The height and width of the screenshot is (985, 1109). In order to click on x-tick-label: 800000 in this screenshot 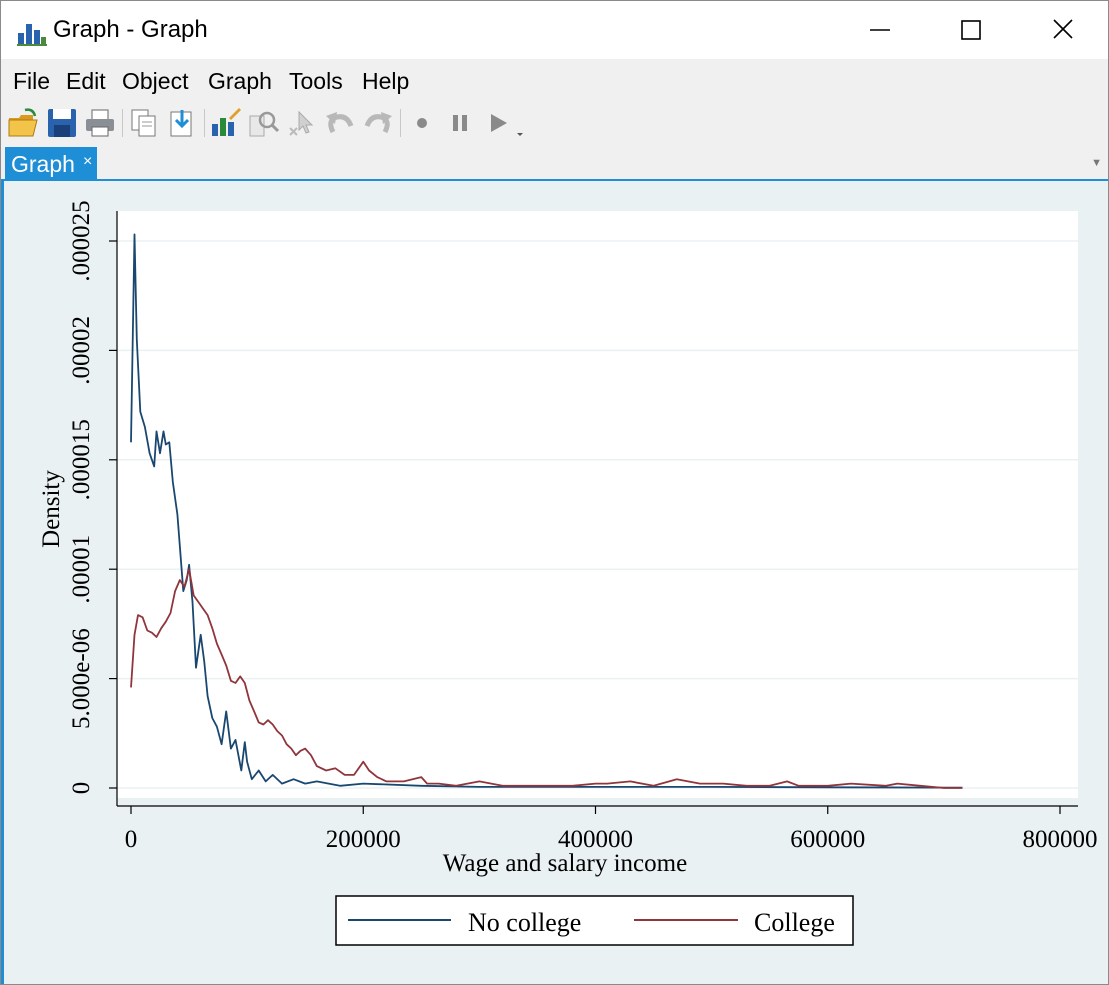, I will do `click(1060, 839)`.